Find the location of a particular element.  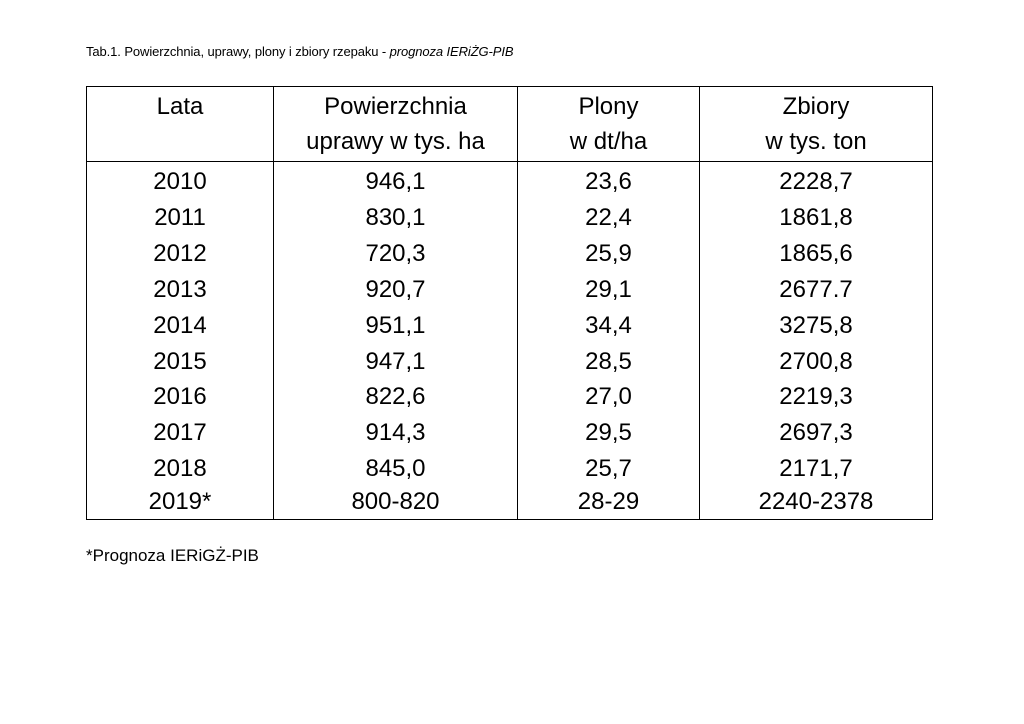

table-row: 2017 914,3 29,5 2697,3 is located at coordinates (509, 433).